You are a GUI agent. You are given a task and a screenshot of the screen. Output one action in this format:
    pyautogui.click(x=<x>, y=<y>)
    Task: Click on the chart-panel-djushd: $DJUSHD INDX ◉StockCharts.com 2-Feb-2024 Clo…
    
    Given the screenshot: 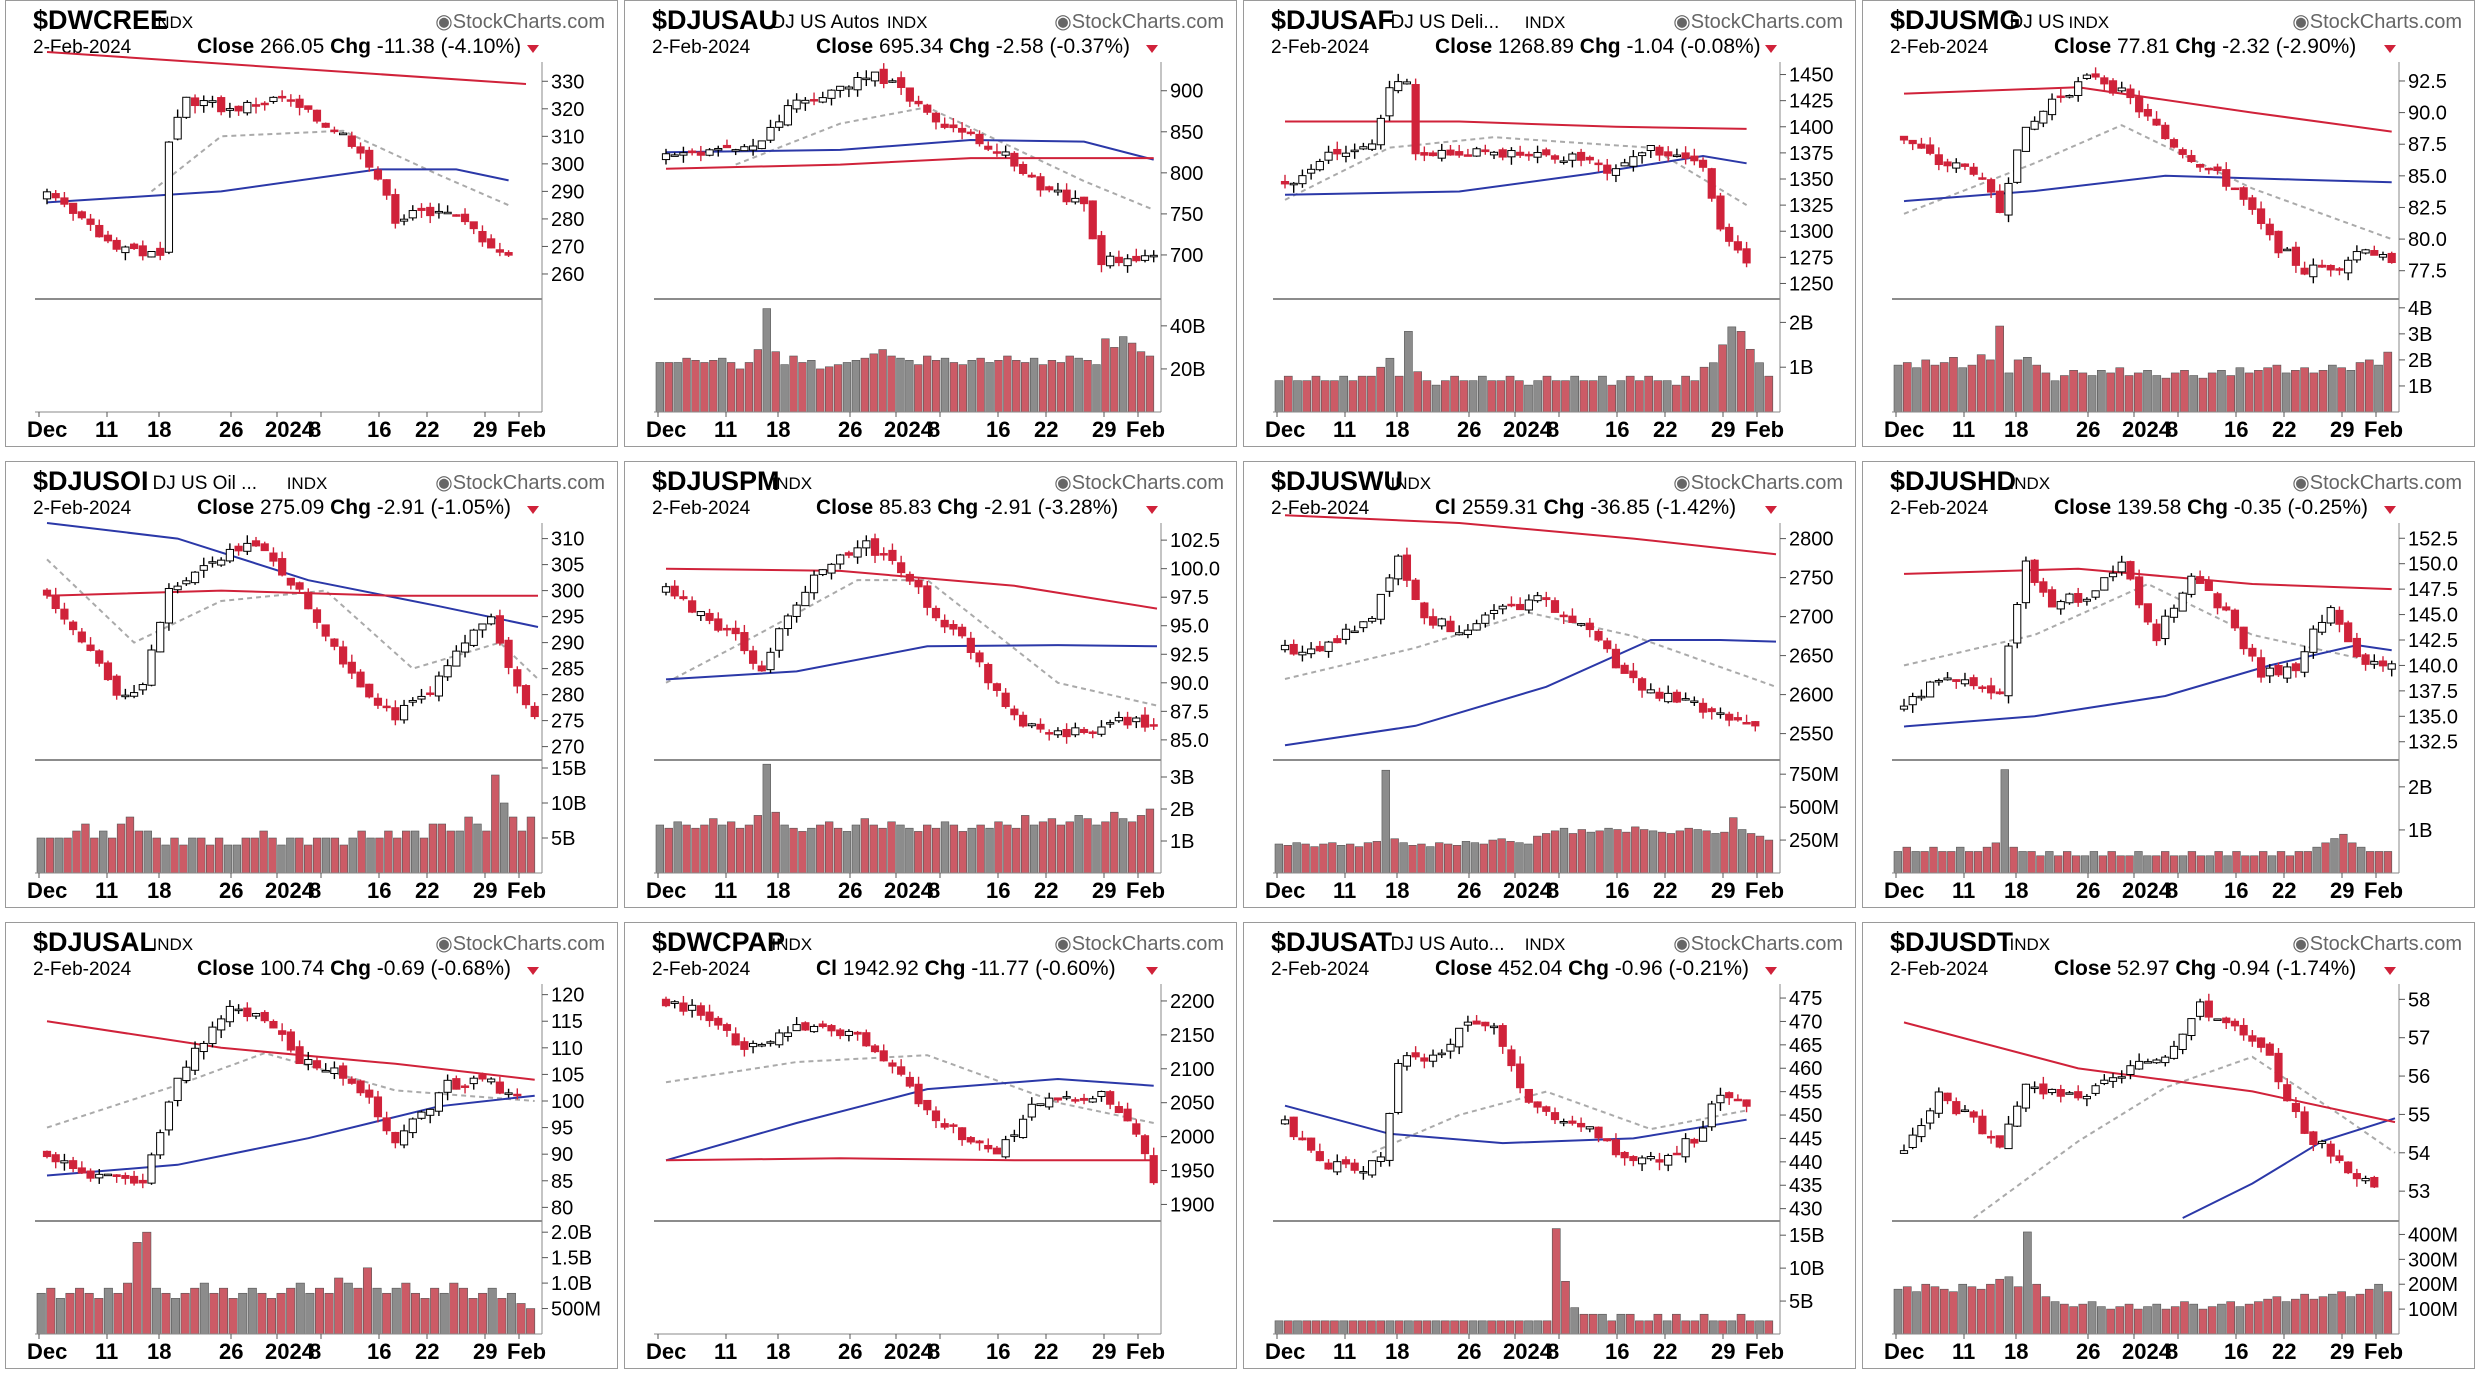 What is the action you would take?
    pyautogui.click(x=2168, y=684)
    